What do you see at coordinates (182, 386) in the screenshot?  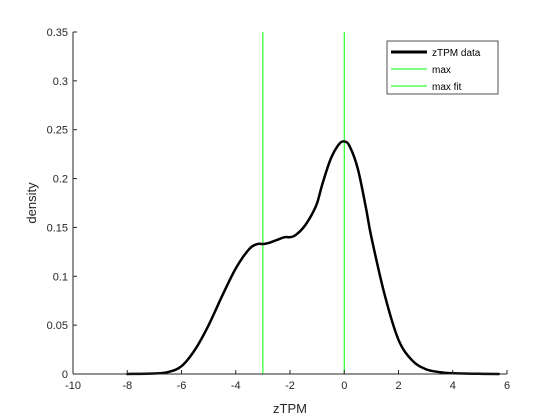 I see `x-tick-label: -6` at bounding box center [182, 386].